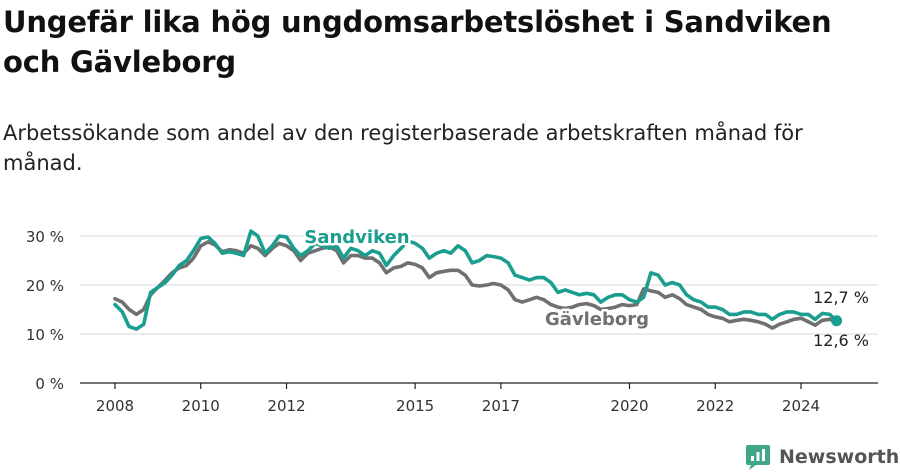 This screenshot has height=474, width=900. I want to click on series-name-sandviken: Sandviken, so click(356, 237).